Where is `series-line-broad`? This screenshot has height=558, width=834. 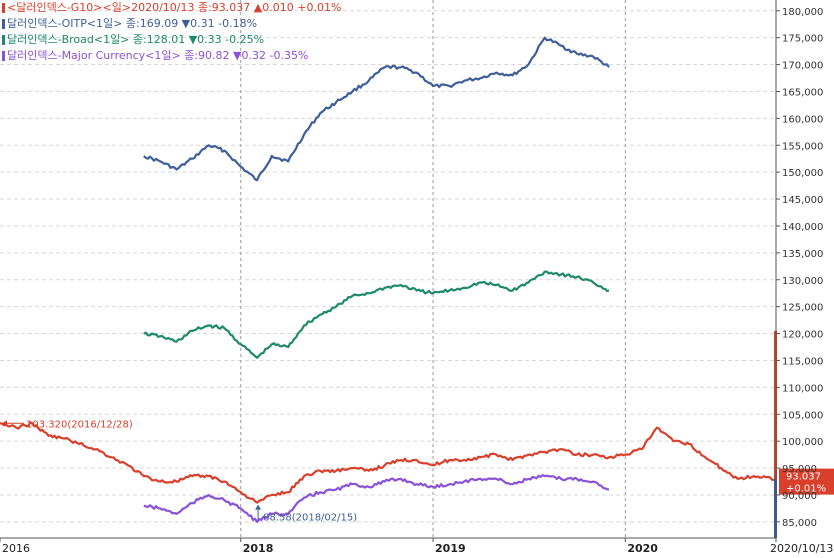
series-line-broad is located at coordinates (376, 314).